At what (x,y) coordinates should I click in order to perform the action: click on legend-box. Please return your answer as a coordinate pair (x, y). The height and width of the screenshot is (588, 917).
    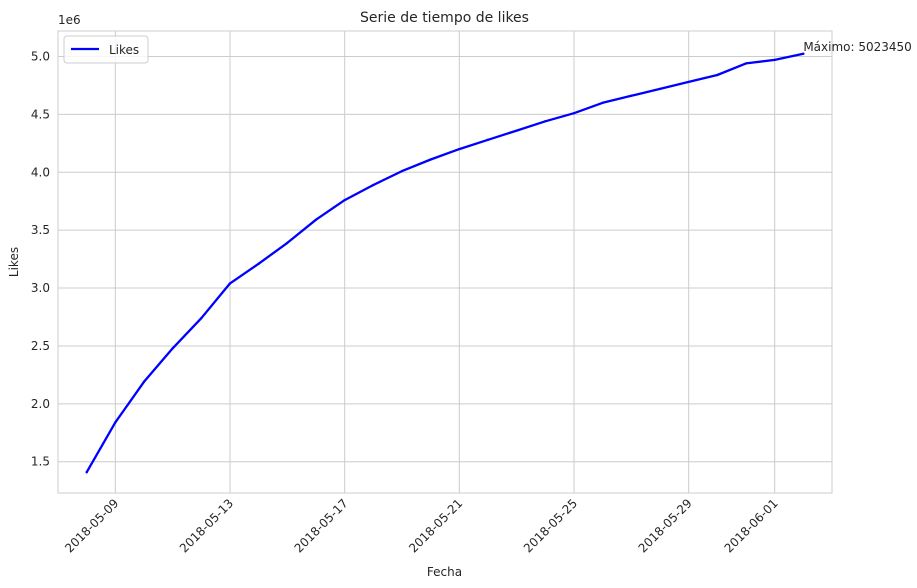
    Looking at the image, I should click on (106, 49).